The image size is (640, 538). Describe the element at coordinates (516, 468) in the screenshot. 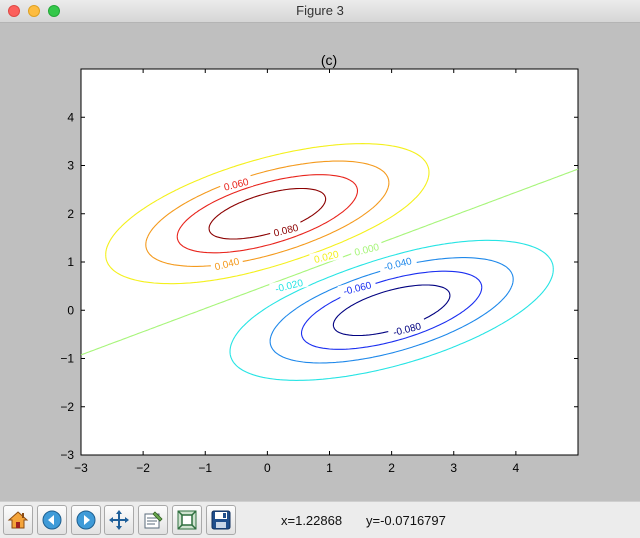

I see `x-tick-label: 4` at that location.